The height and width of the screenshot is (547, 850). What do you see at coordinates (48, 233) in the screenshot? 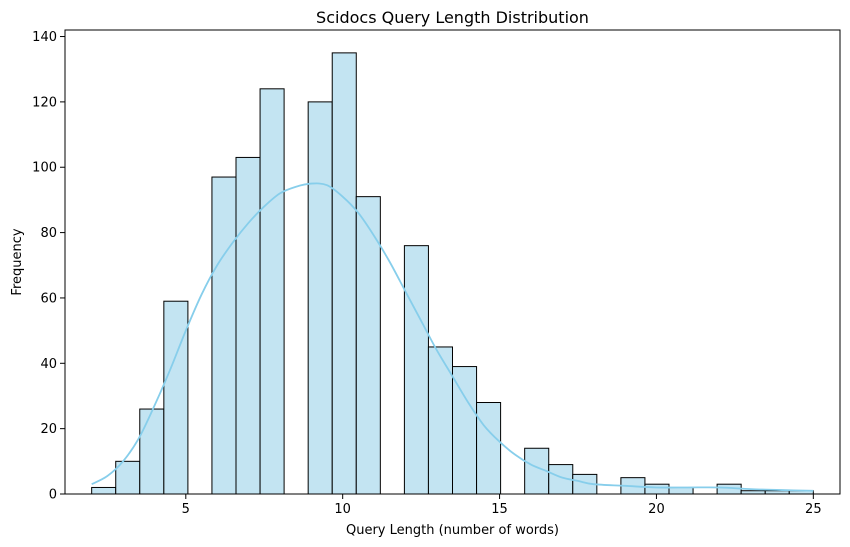
I see `y-tick-label: 80` at bounding box center [48, 233].